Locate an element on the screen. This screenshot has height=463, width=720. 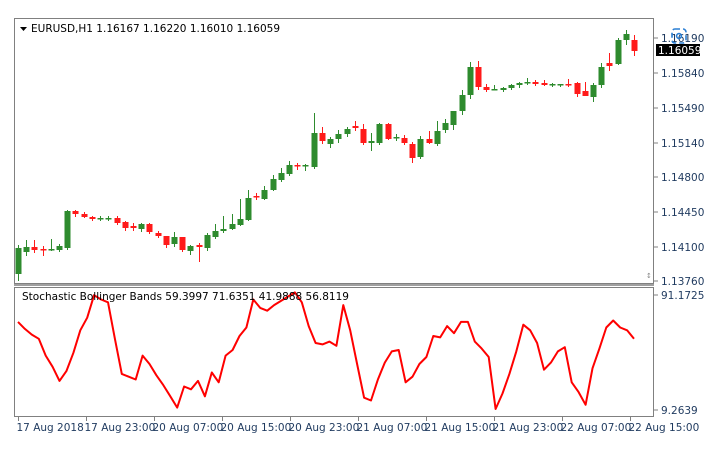
dropdown-arrow-icon is located at coordinates (23, 29).